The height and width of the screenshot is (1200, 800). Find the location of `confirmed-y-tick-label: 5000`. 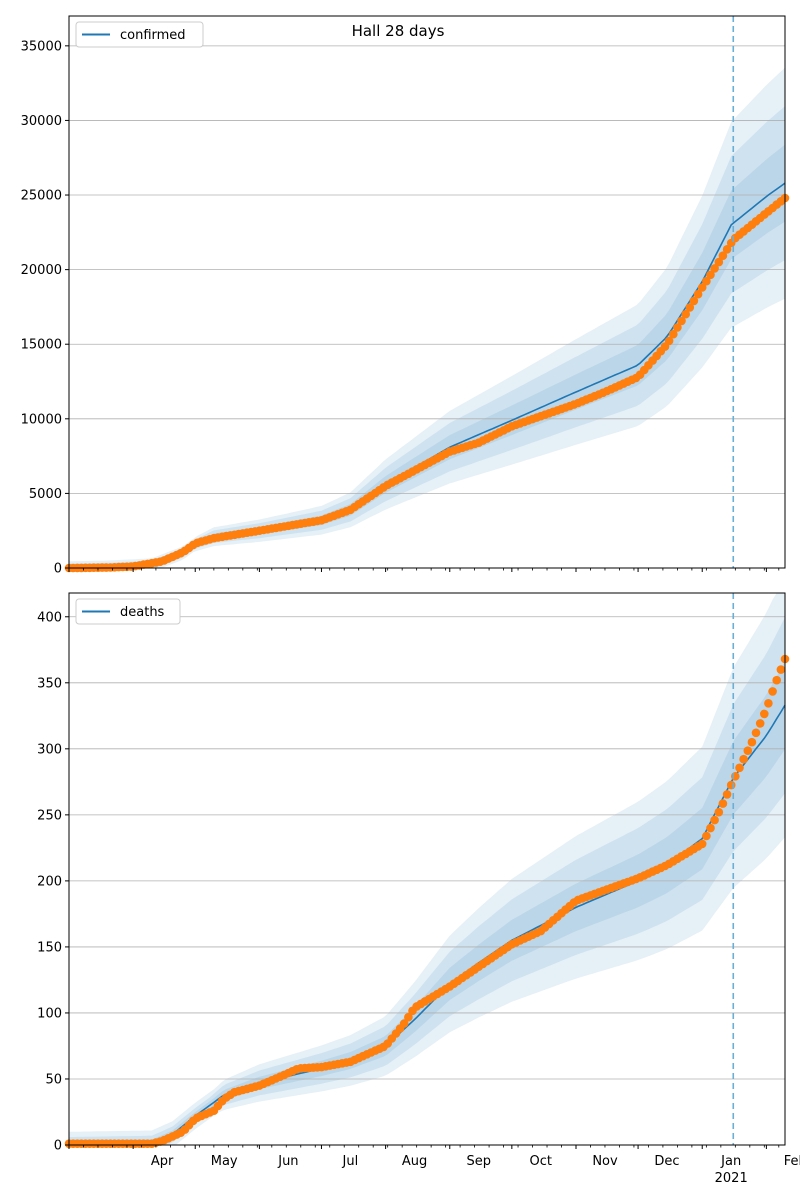

confirmed-y-tick-label: 5000 is located at coordinates (45, 494).